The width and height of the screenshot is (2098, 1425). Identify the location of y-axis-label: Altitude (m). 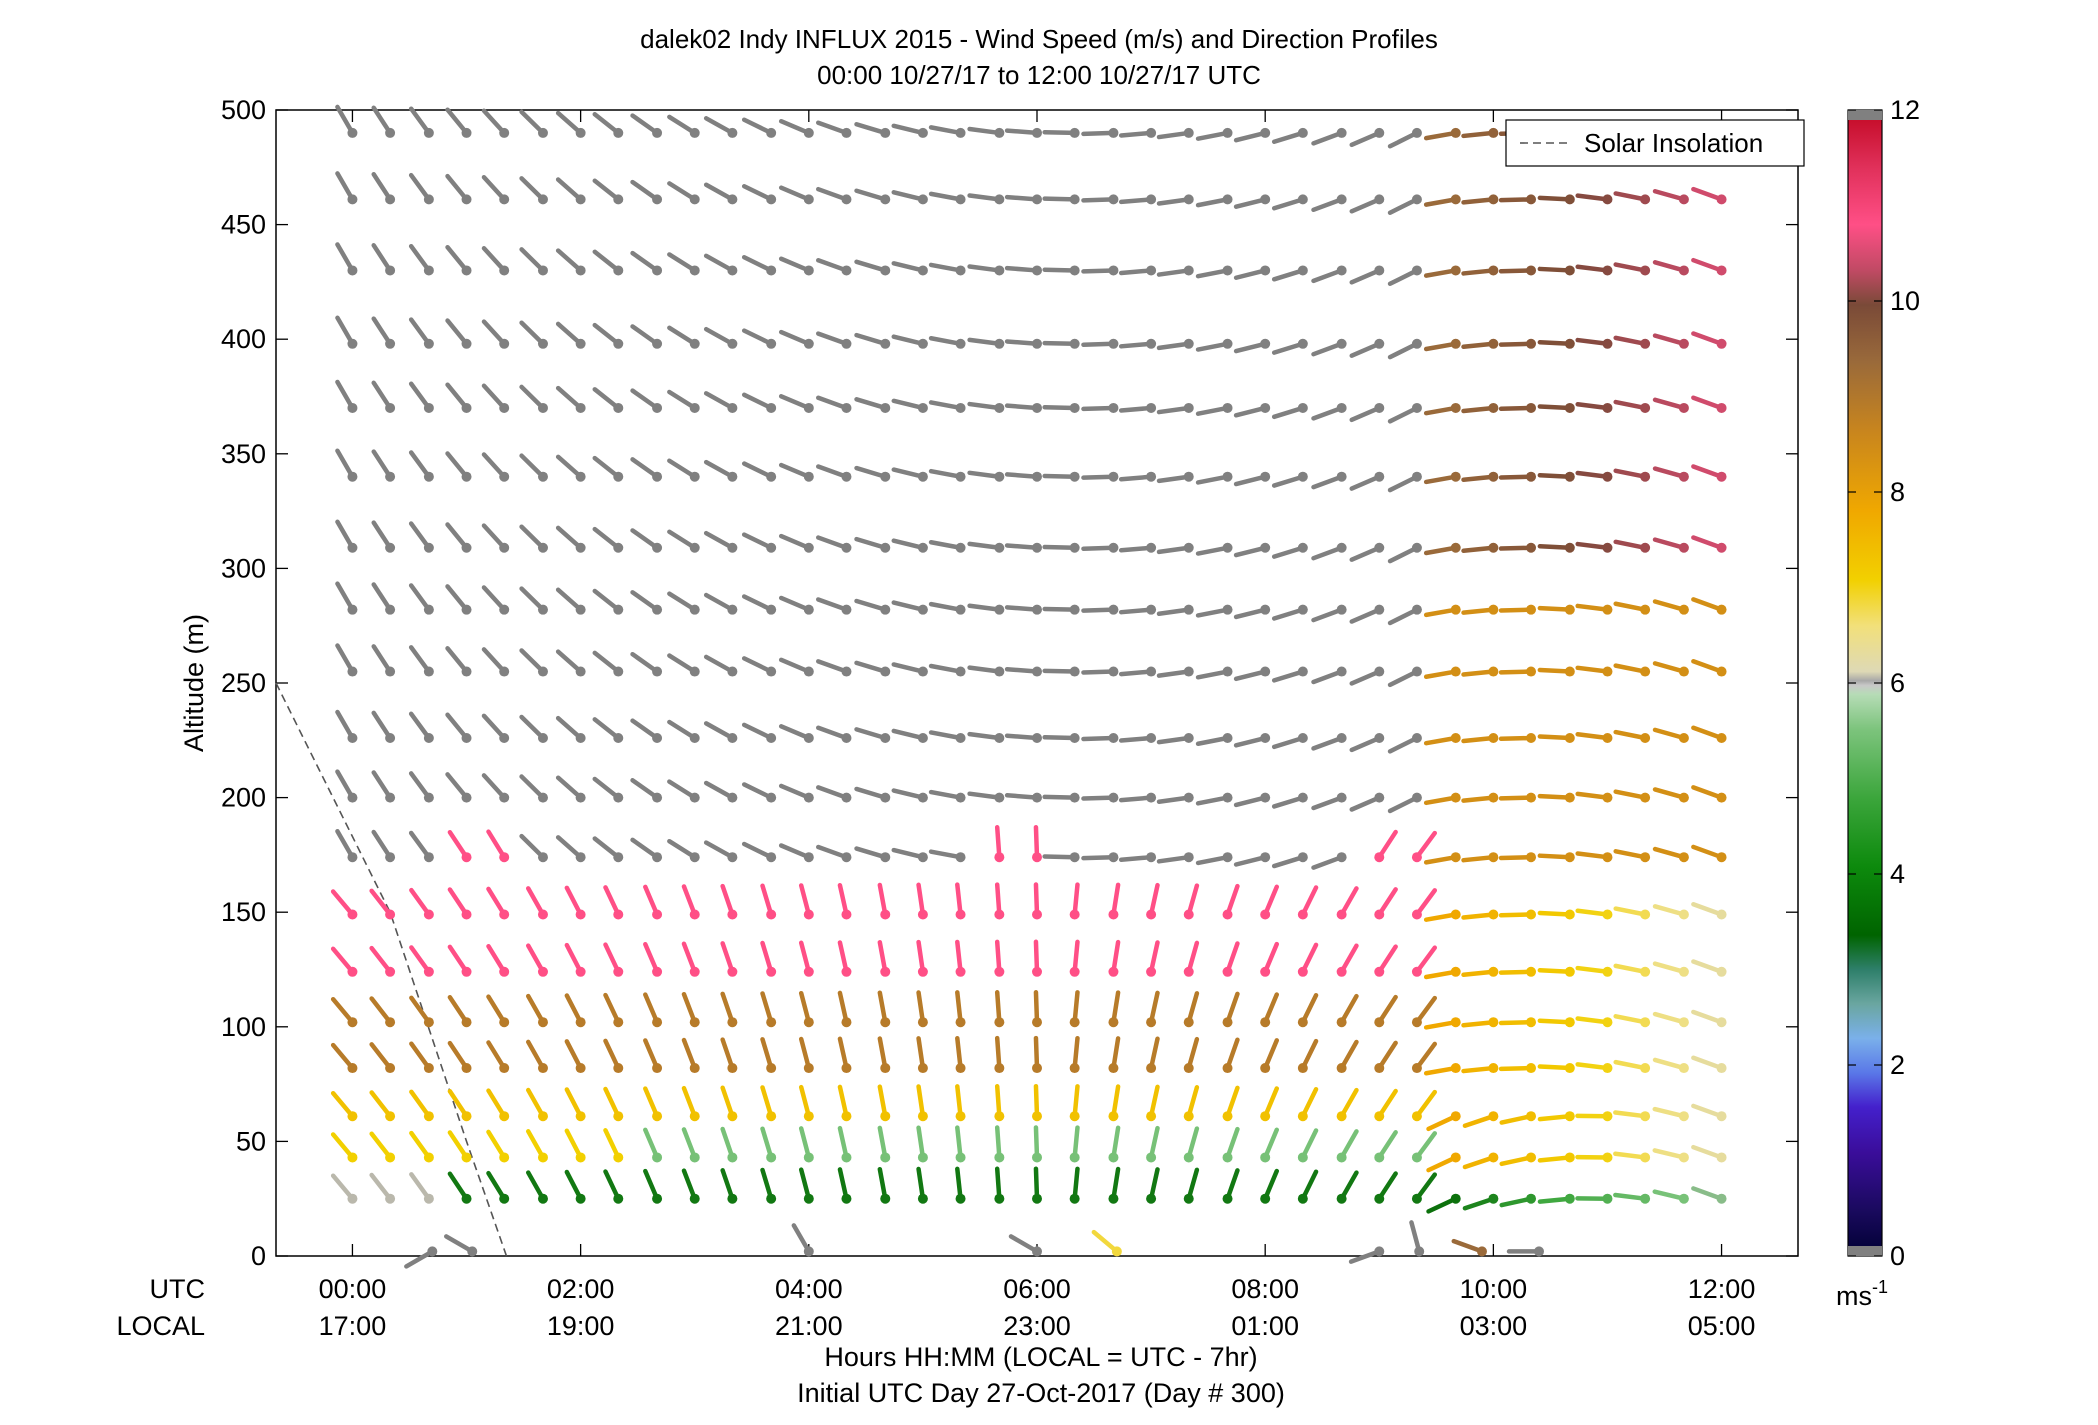
(194, 683).